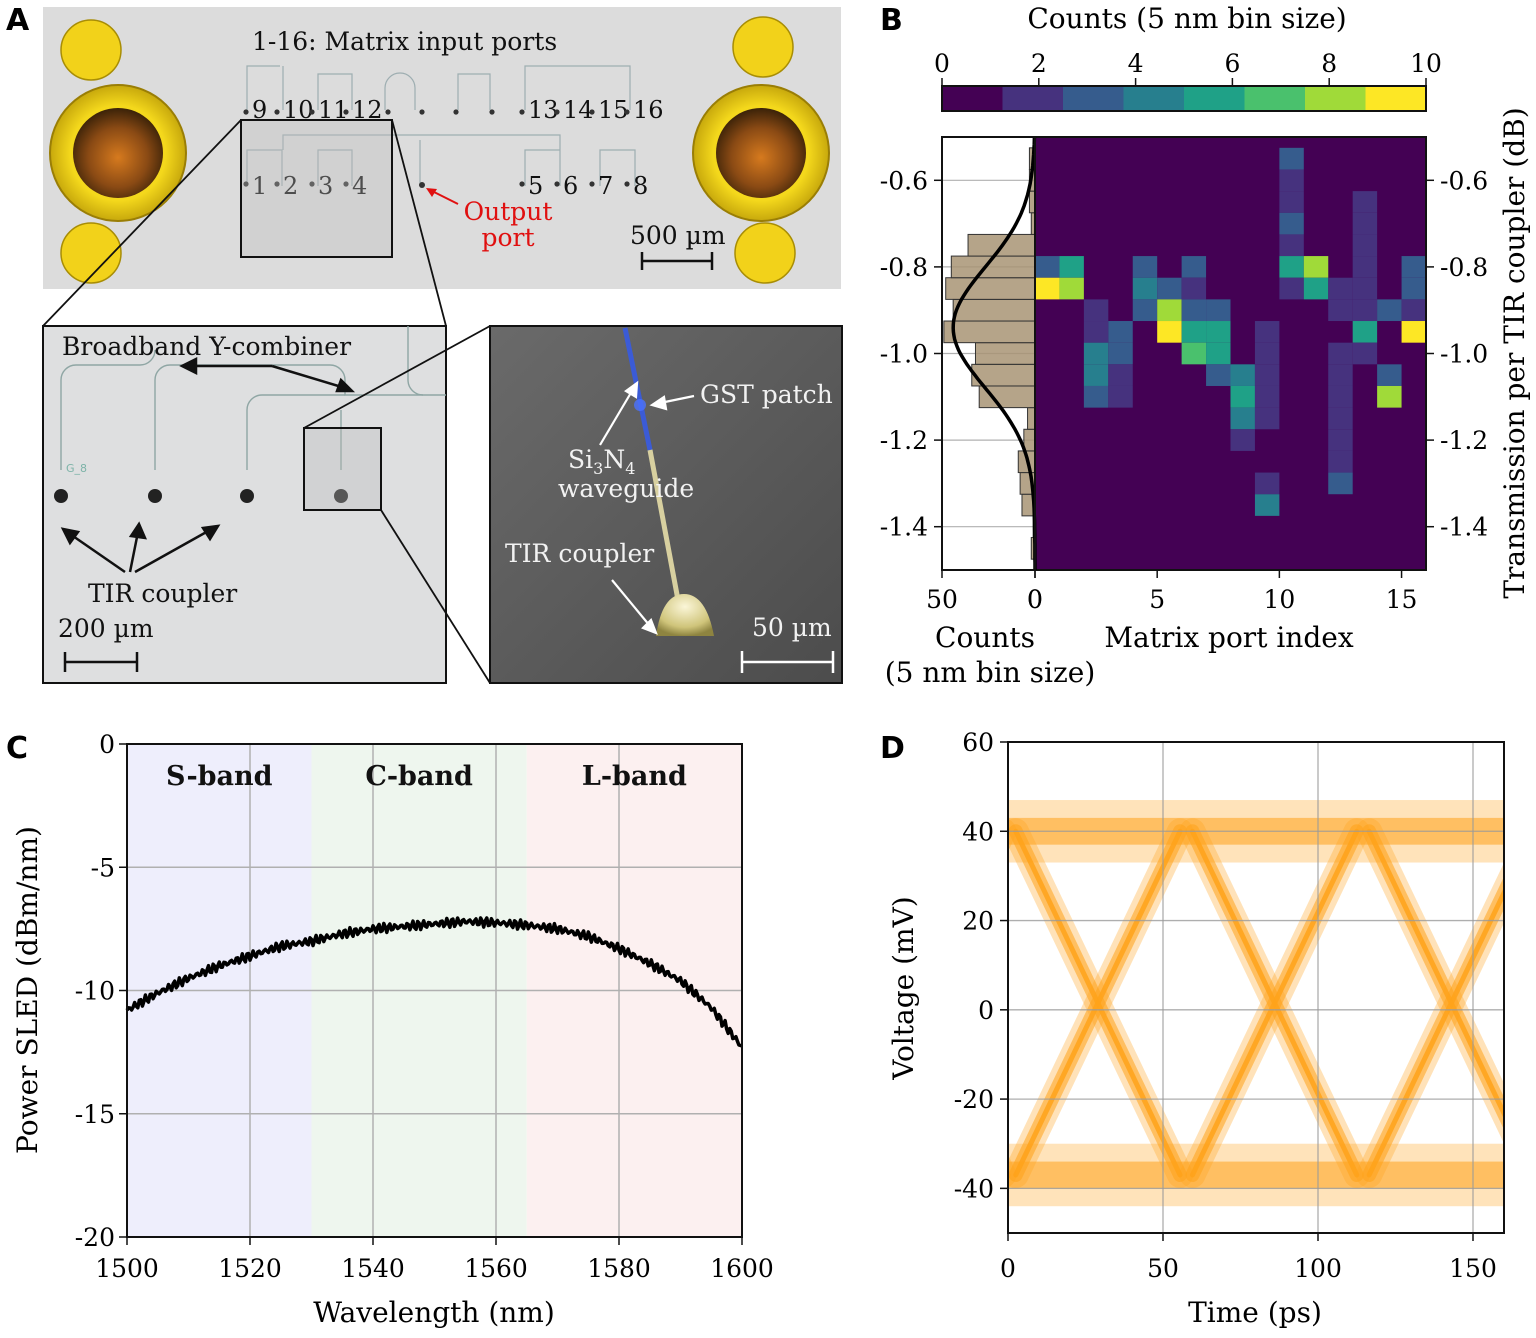 Image resolution: width=1536 pixels, height=1338 pixels. What do you see at coordinates (1279, 599) in the screenshot?
I see `x-tick-label: 10` at bounding box center [1279, 599].